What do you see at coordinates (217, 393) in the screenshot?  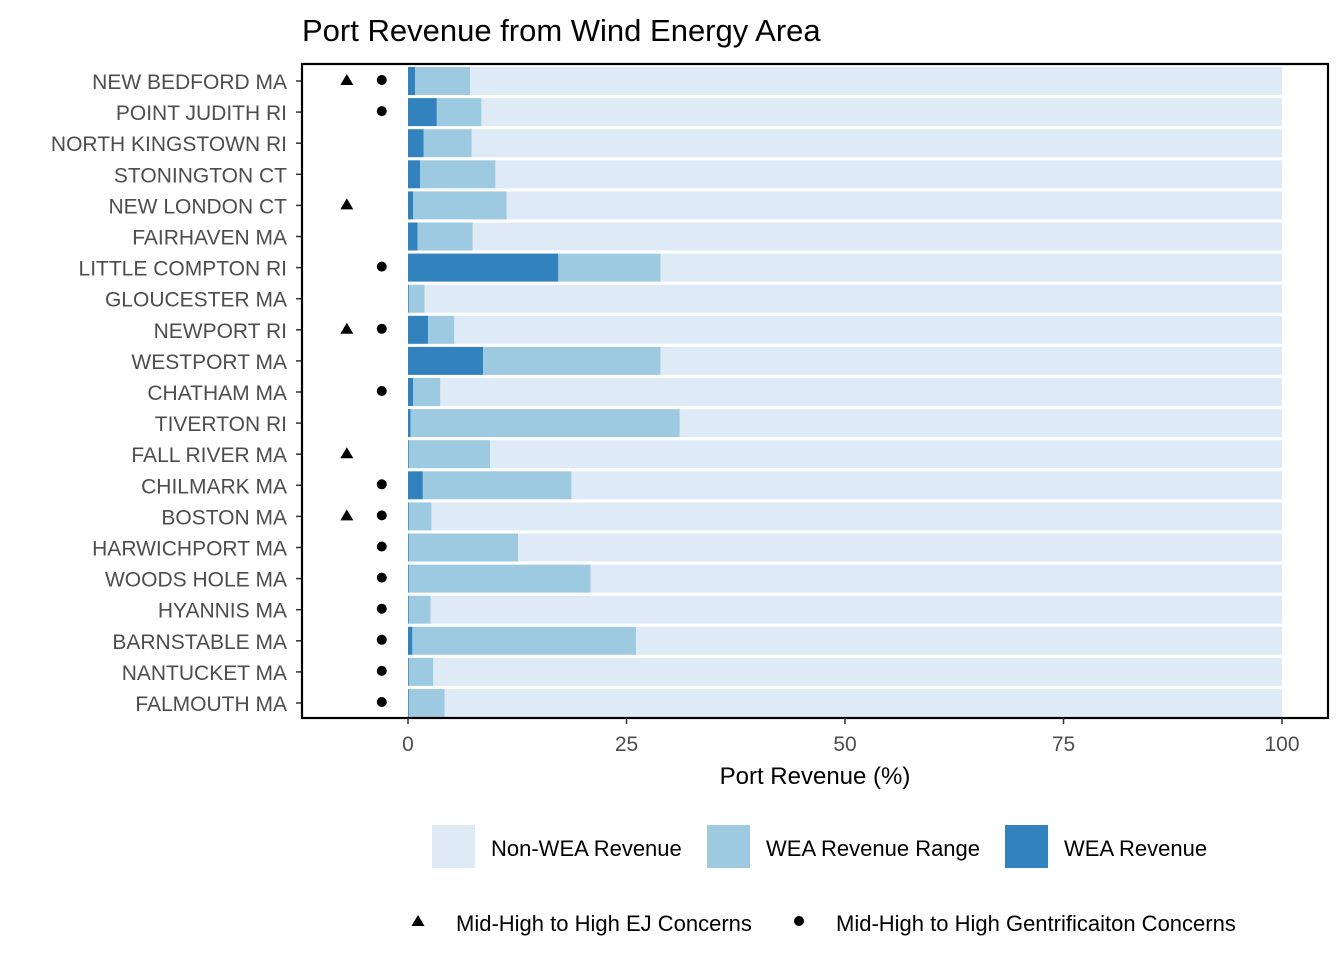 I see `y-tick-label: CHATHAM MA` at bounding box center [217, 393].